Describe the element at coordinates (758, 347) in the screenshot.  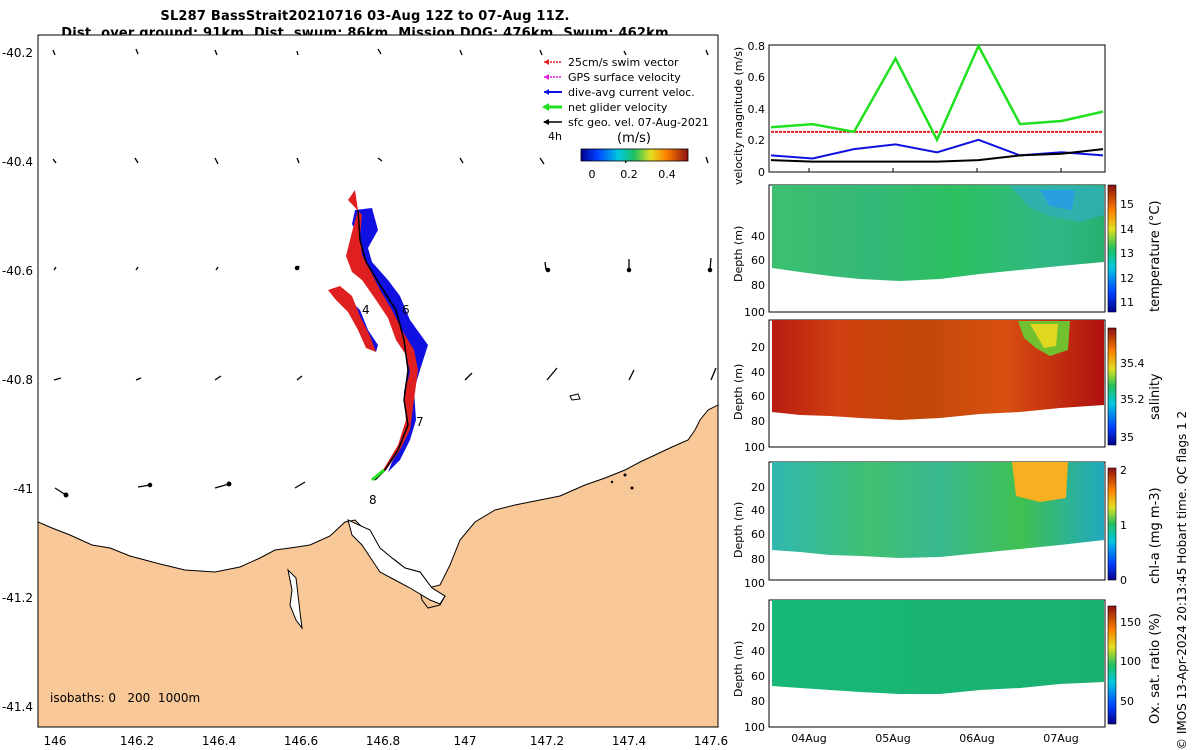
I see `depth-tick: 20` at that location.